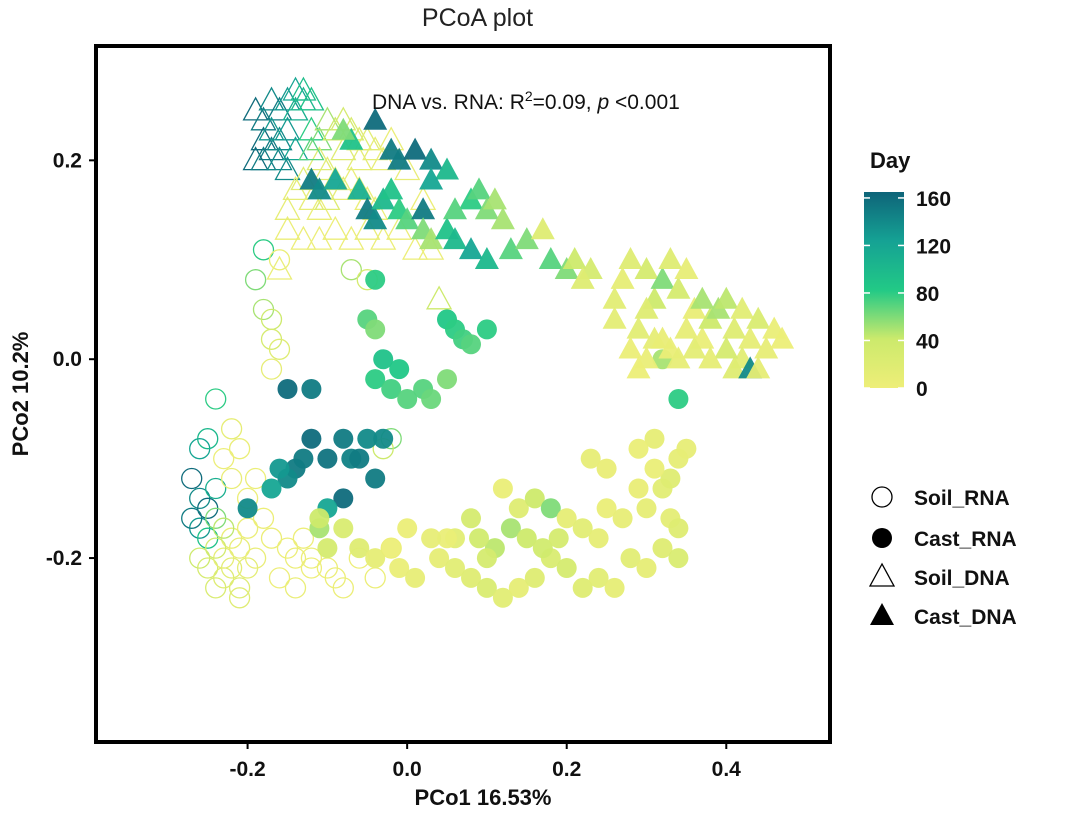  I want to click on y-tick-label: -0.2, so click(64, 558).